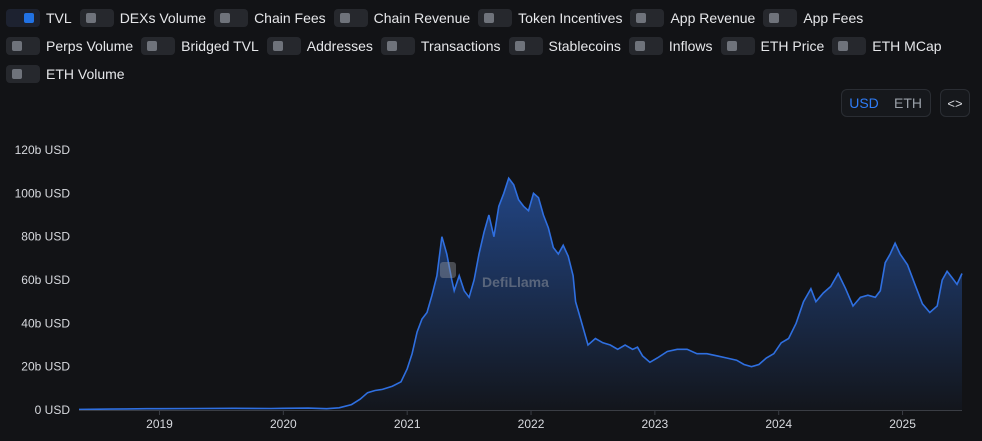  What do you see at coordinates (460, 46) in the screenshot?
I see `toggle-label: Transactions` at bounding box center [460, 46].